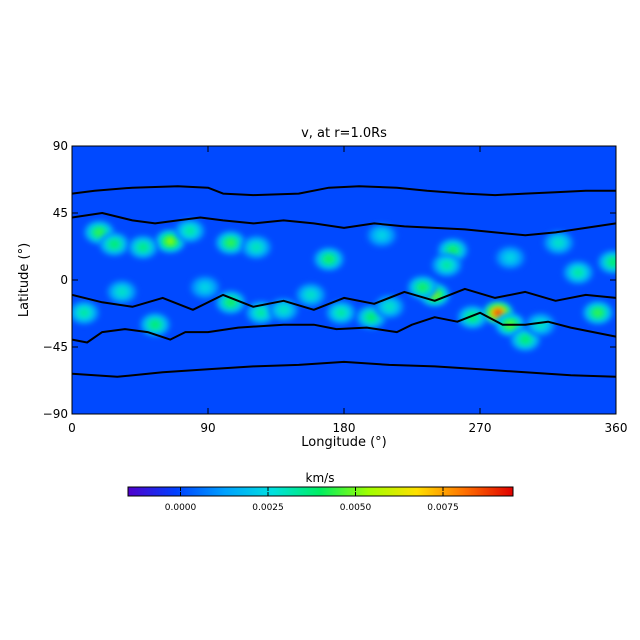 The image size is (640, 640). What do you see at coordinates (55, 347) in the screenshot?
I see `y-tick-label: −45` at bounding box center [55, 347].